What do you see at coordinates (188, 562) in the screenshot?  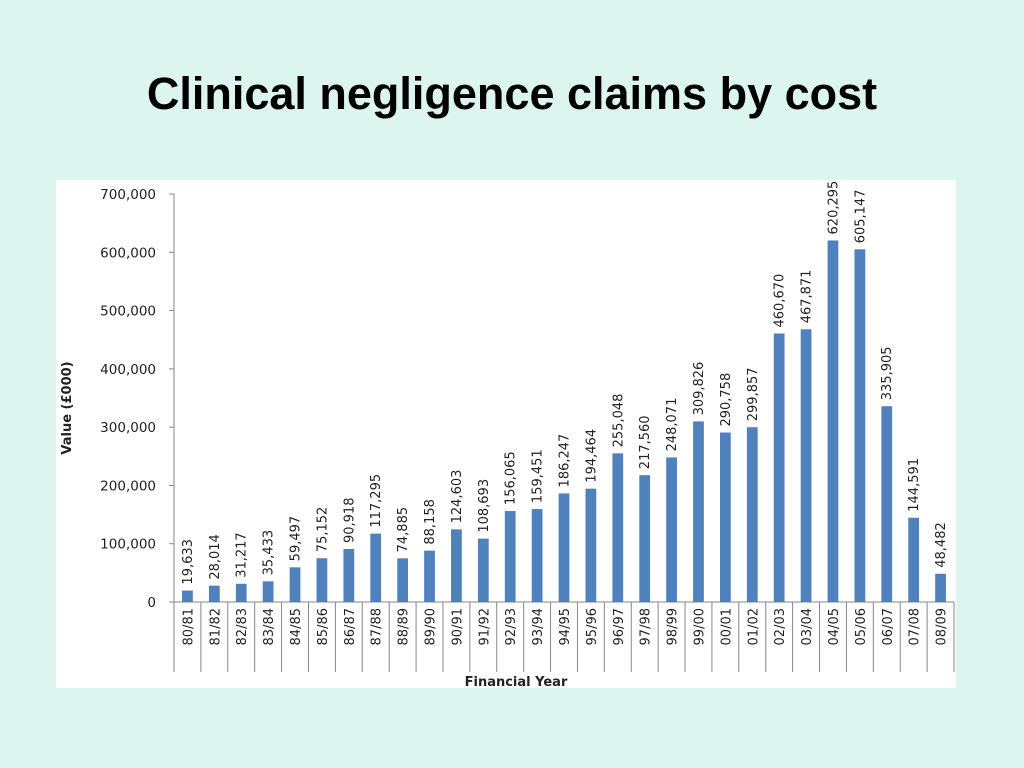 I see `value-label: 19,633` at bounding box center [188, 562].